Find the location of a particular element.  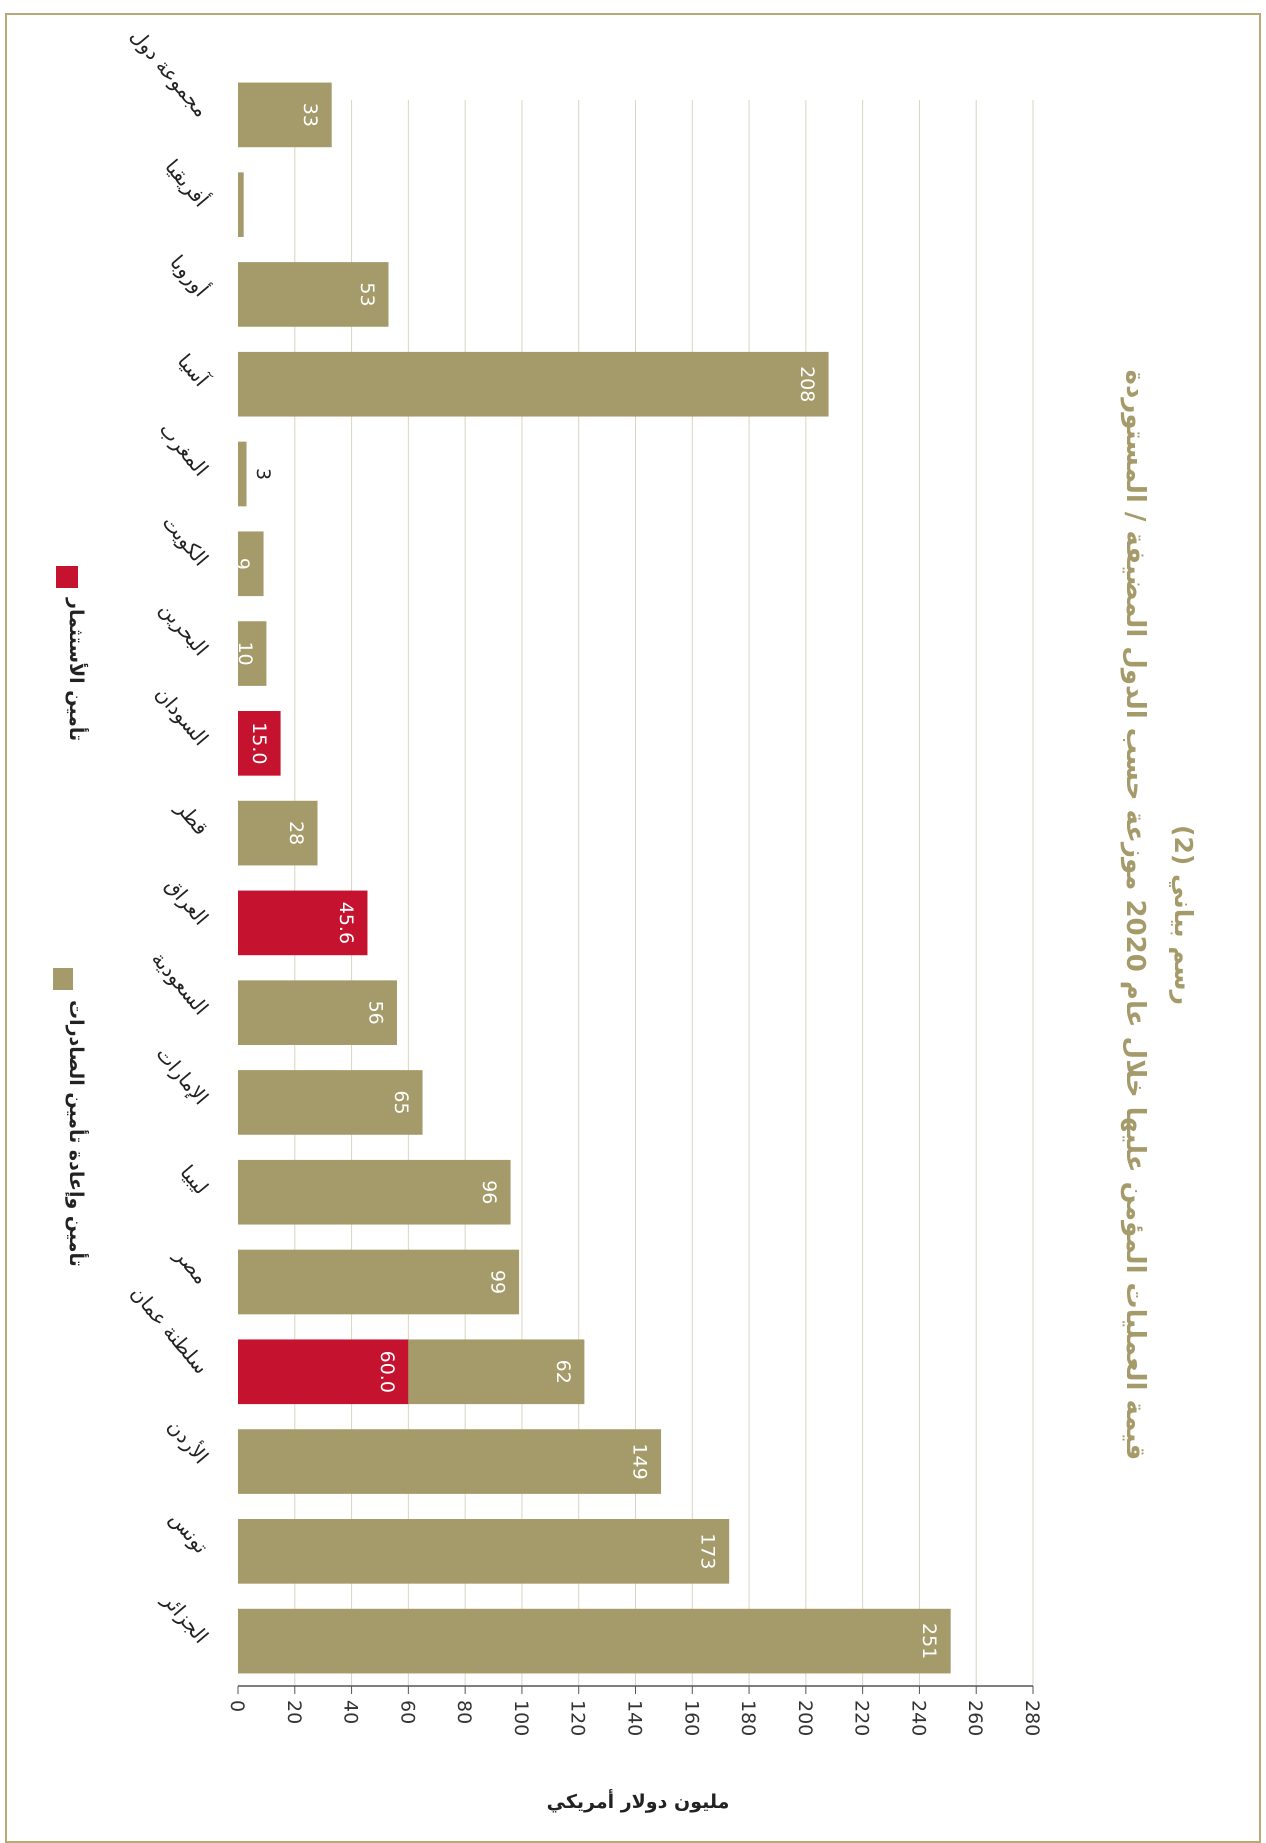

category-label: الأردن is located at coordinates (188, 1441).